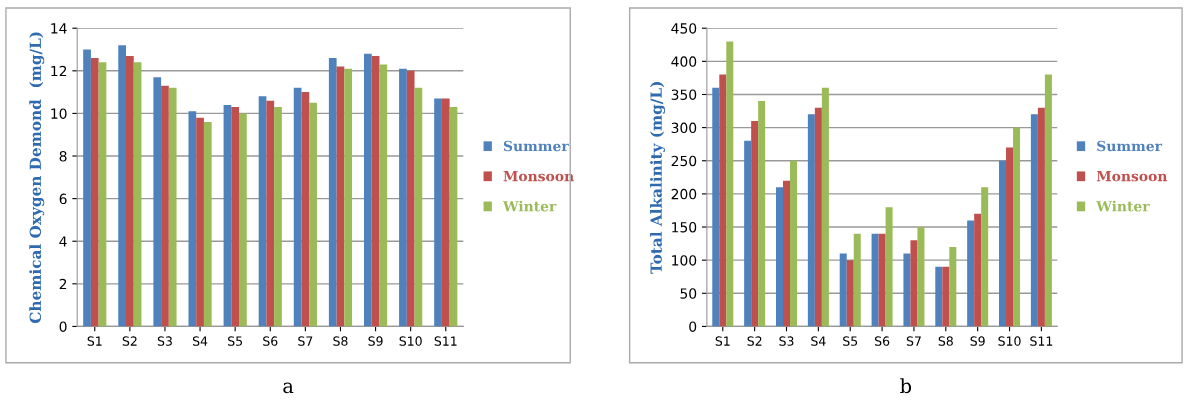 This screenshot has width=1188, height=403. Describe the element at coordinates (684, 227) in the screenshot. I see `y-tick-label: 150` at that location.